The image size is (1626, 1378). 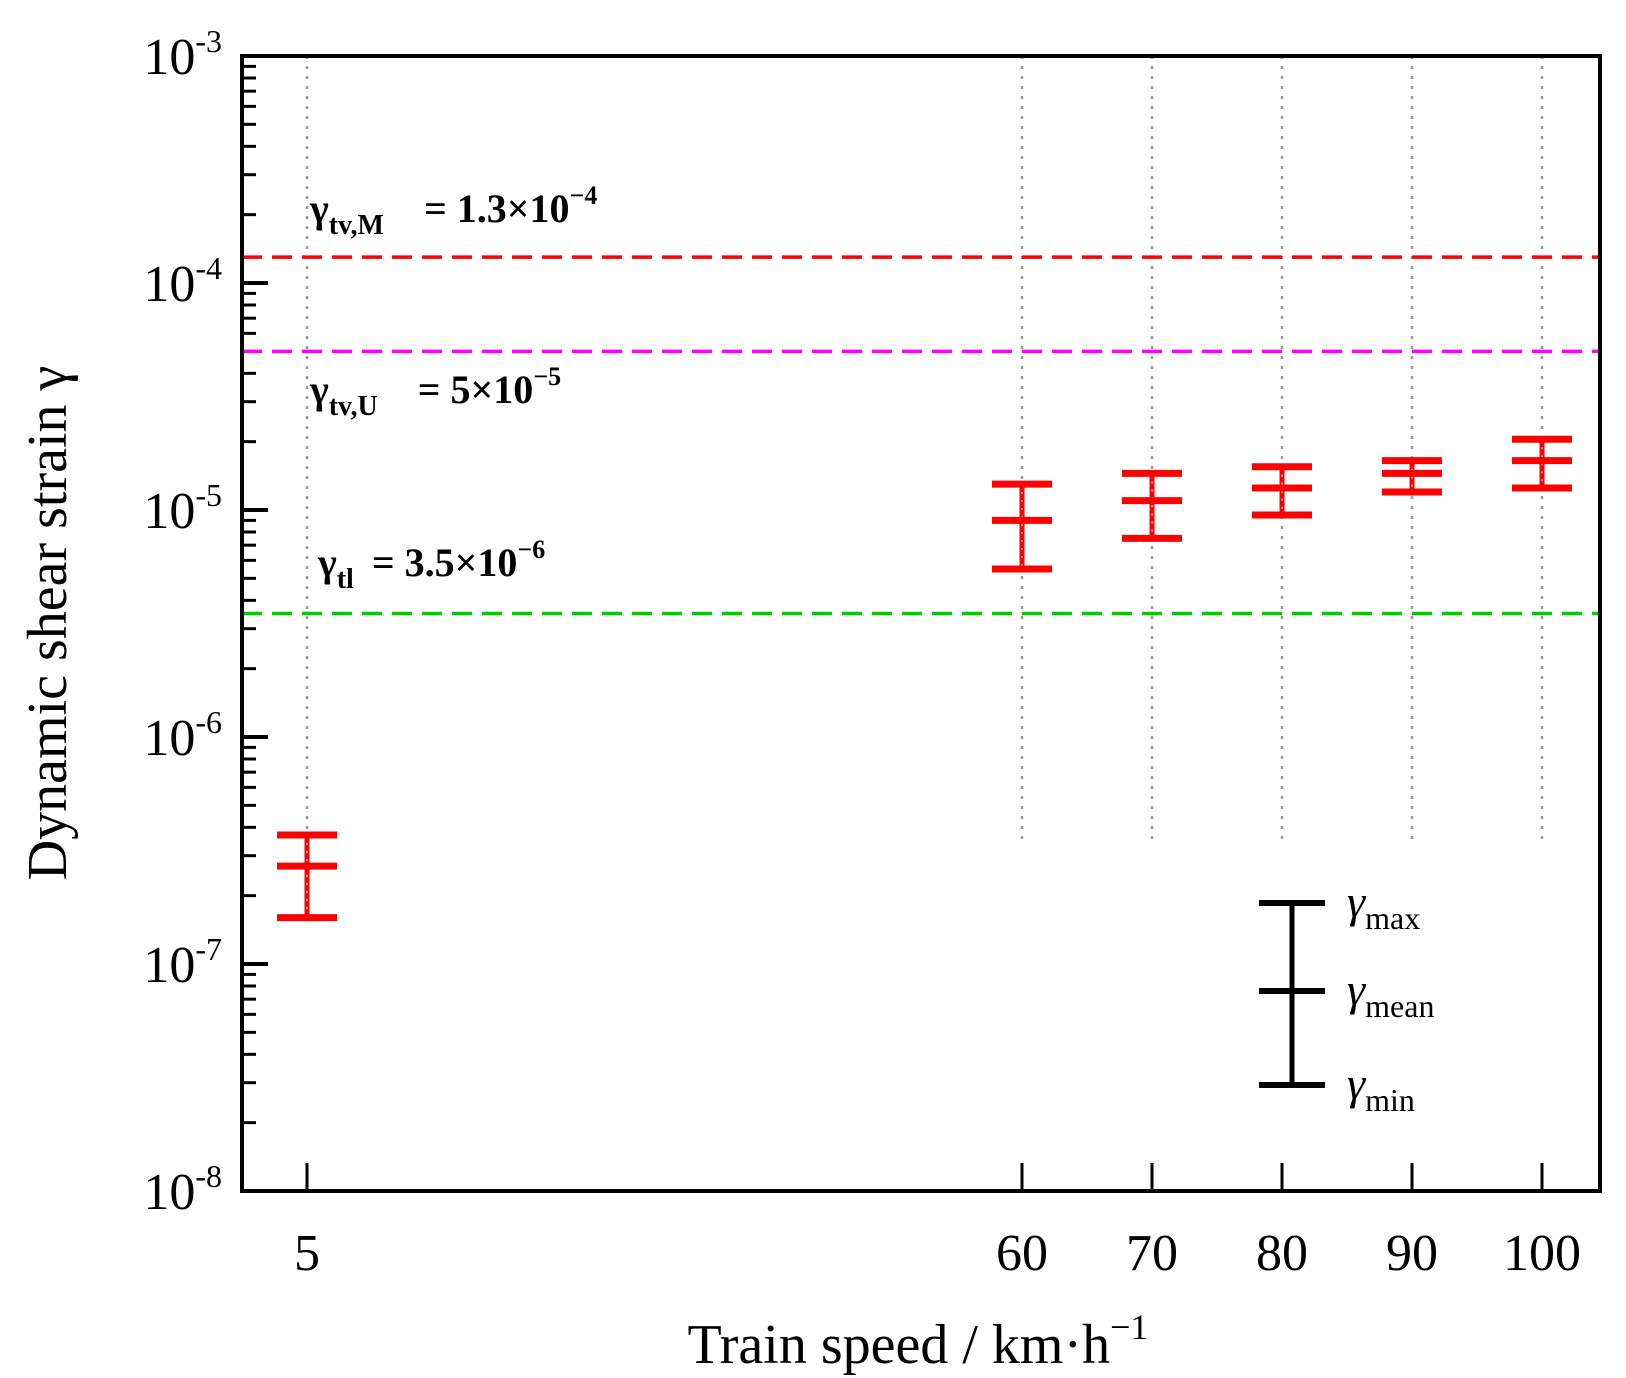 I want to click on legend-label-mean: γmean, so click(x=1390, y=994).